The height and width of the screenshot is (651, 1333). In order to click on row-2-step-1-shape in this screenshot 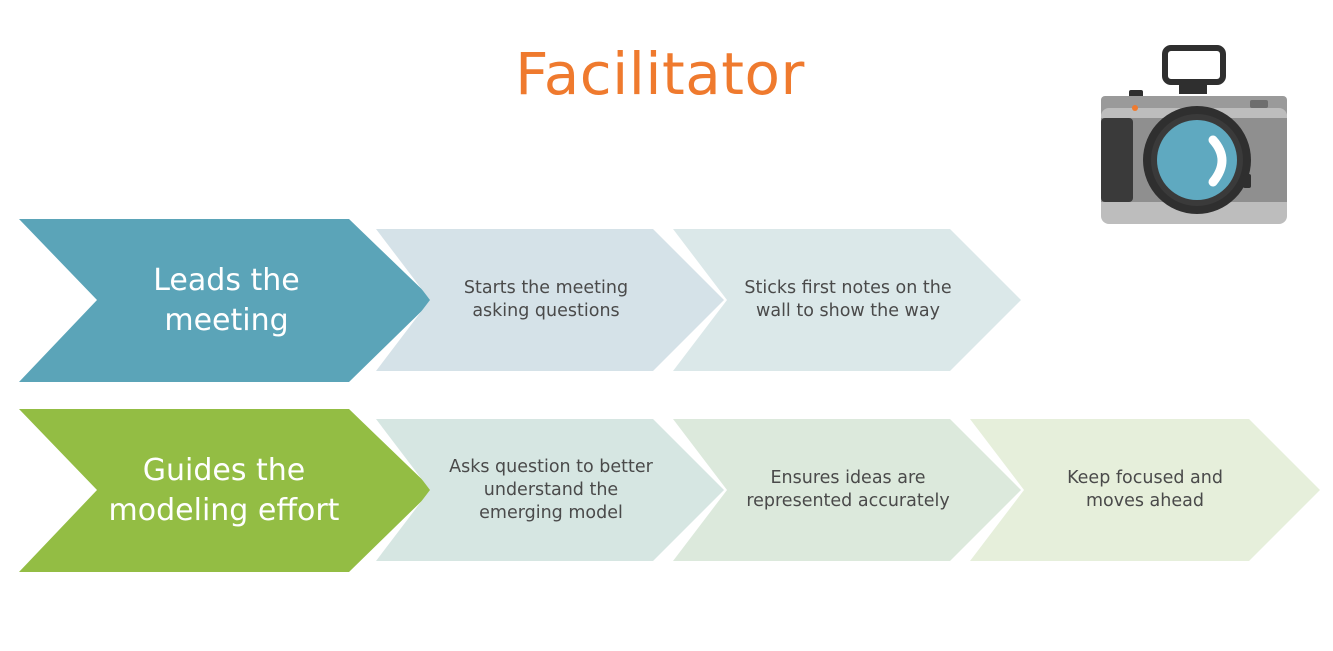, I will do `click(550, 490)`.